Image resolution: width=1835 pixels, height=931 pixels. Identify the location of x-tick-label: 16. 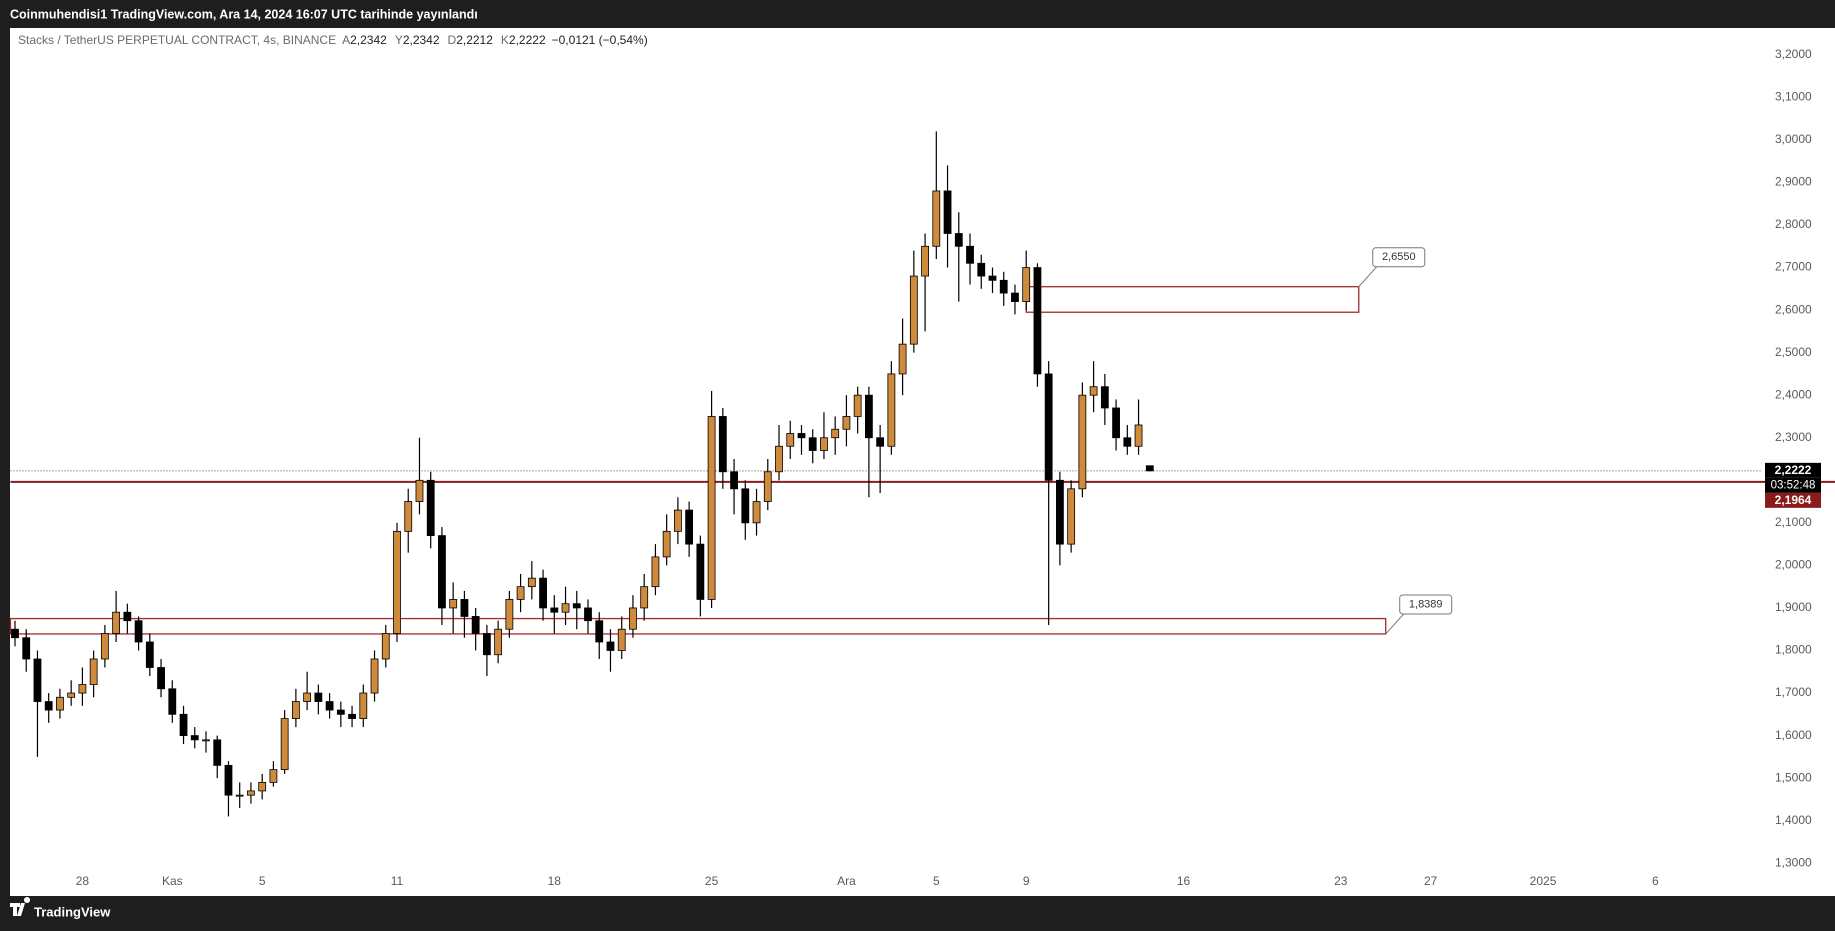
(1184, 881).